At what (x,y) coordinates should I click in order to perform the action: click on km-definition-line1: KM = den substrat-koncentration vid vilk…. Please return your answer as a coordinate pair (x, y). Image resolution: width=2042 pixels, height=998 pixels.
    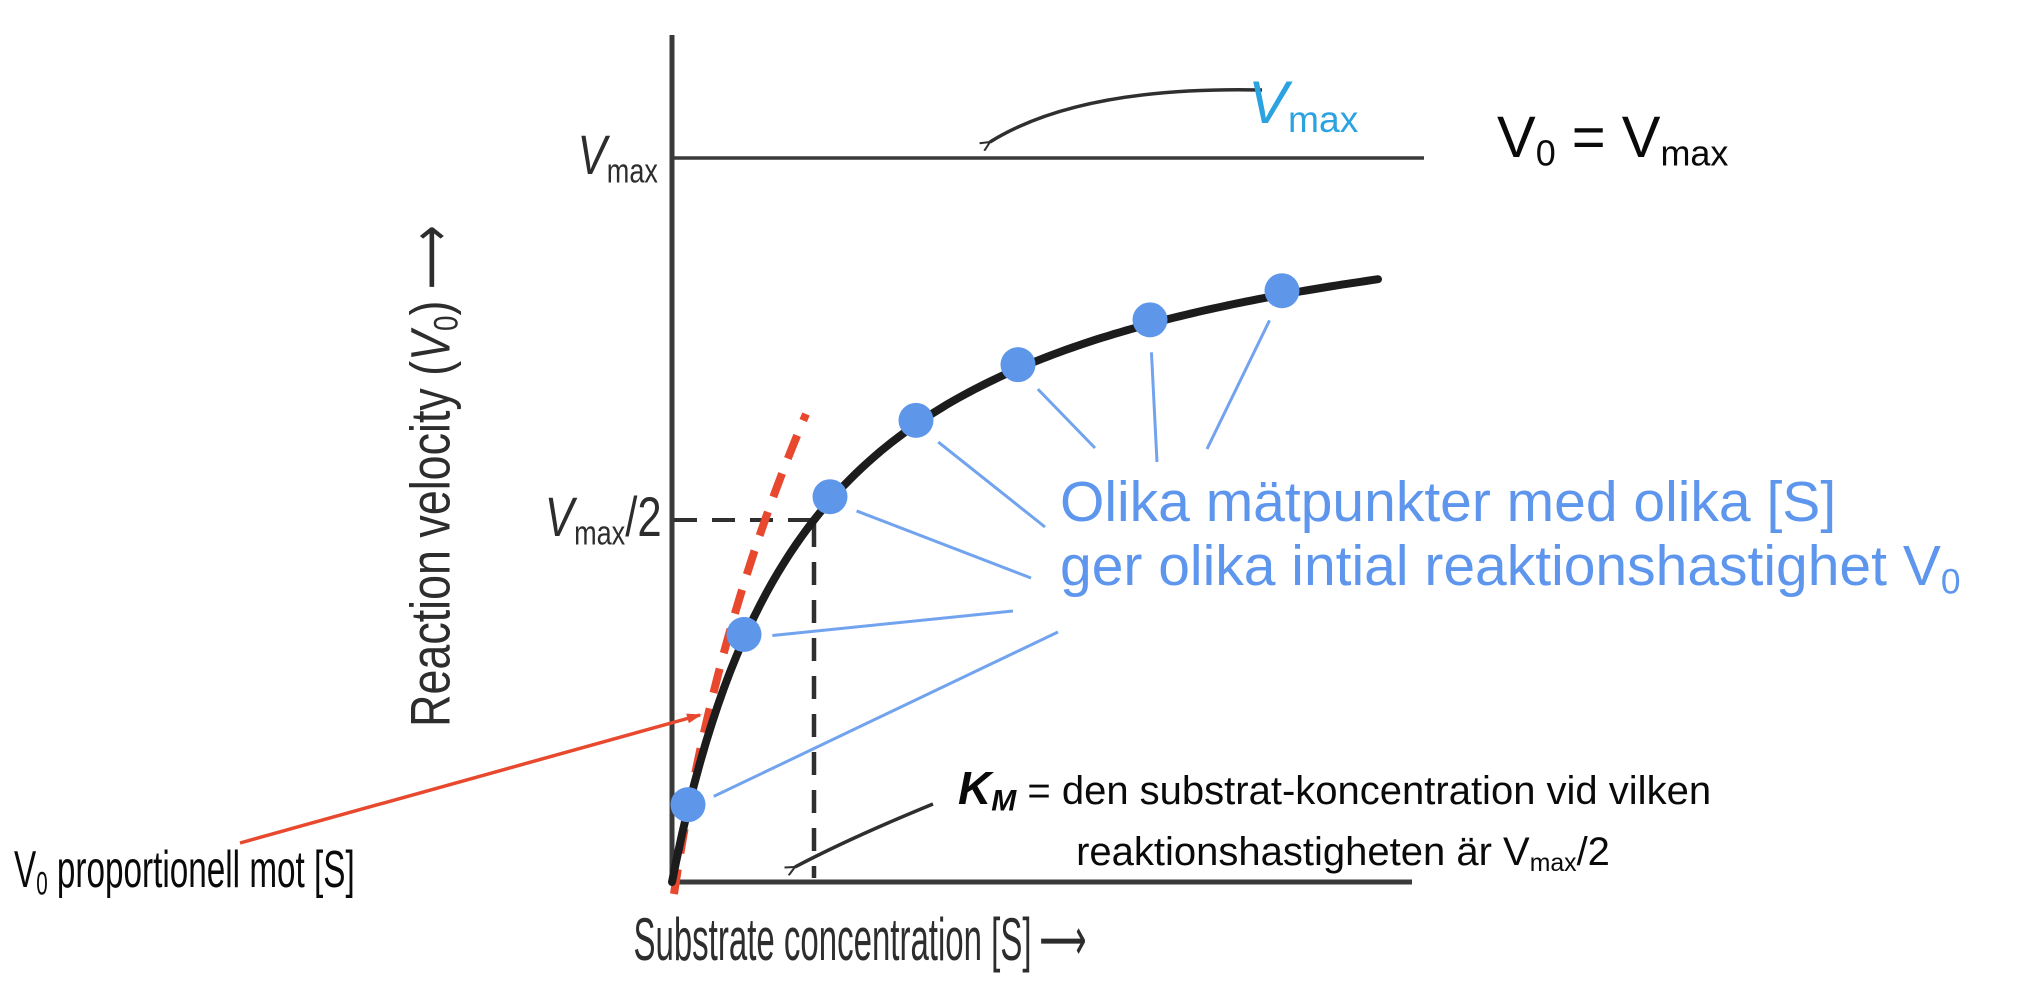
    Looking at the image, I should click on (1335, 790).